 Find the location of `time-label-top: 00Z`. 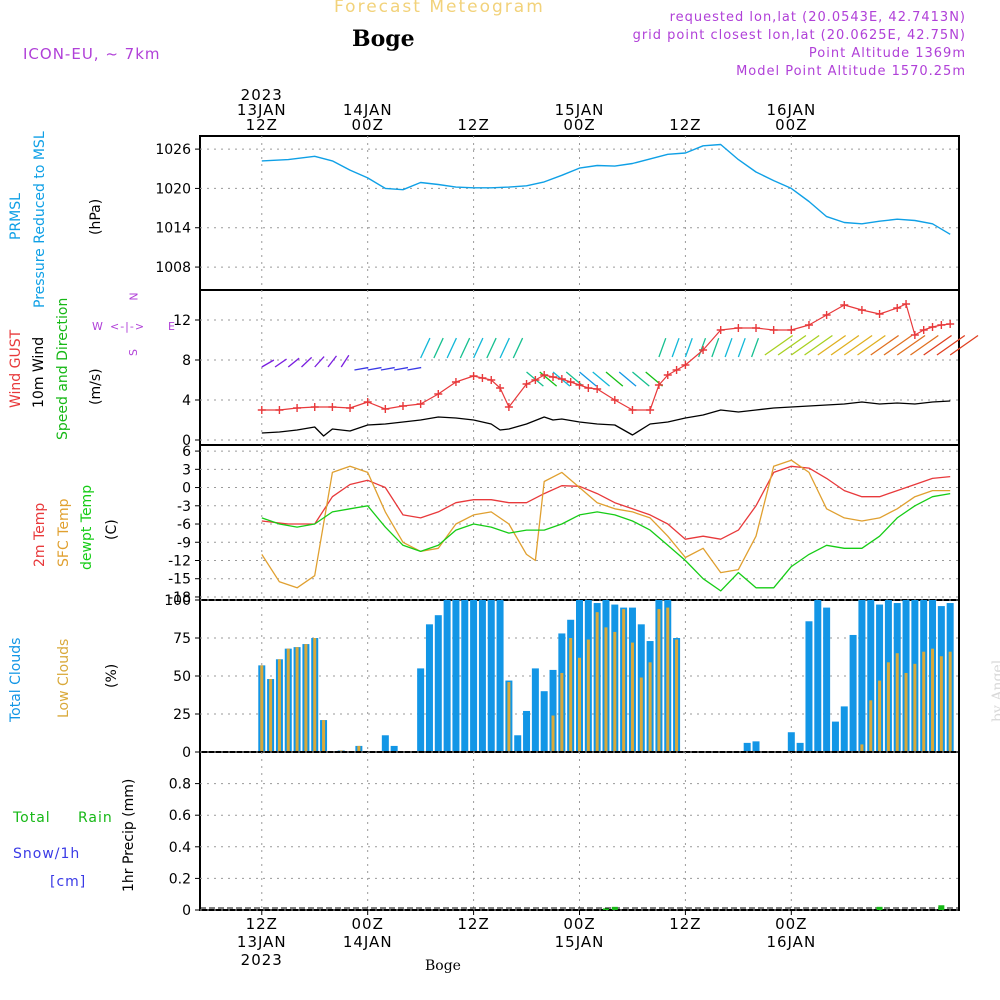

time-label-top: 00Z is located at coordinates (367, 125).